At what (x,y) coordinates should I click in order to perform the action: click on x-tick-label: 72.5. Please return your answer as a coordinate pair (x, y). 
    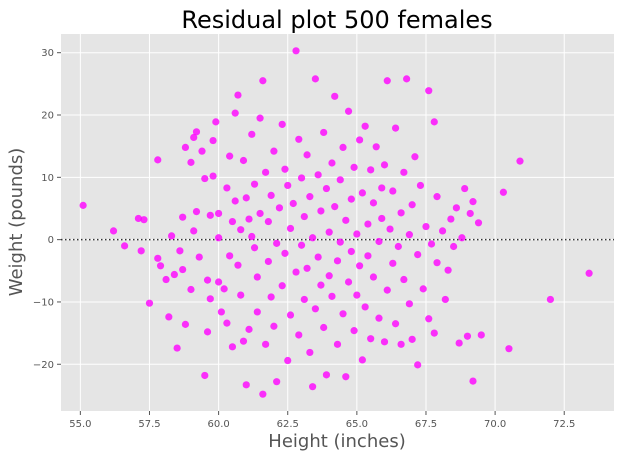
    Looking at the image, I should click on (564, 424).